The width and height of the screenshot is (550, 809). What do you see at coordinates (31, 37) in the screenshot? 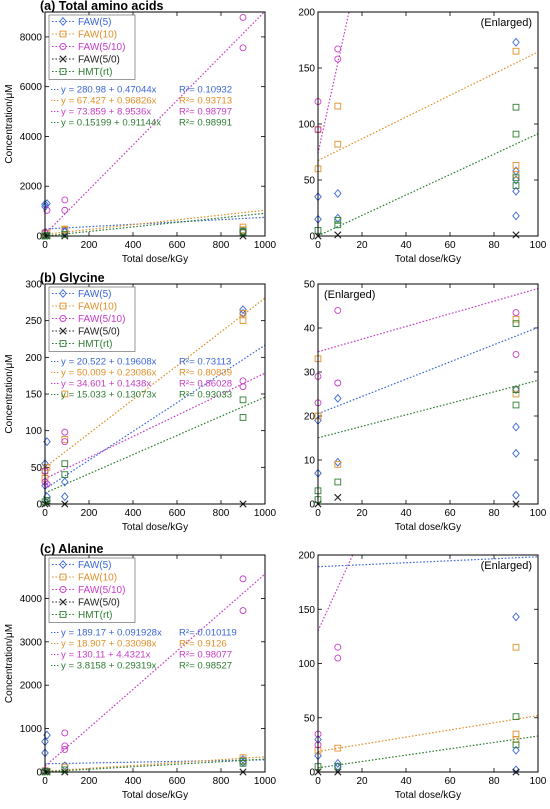
I see `y-tick-label: 8000` at bounding box center [31, 37].